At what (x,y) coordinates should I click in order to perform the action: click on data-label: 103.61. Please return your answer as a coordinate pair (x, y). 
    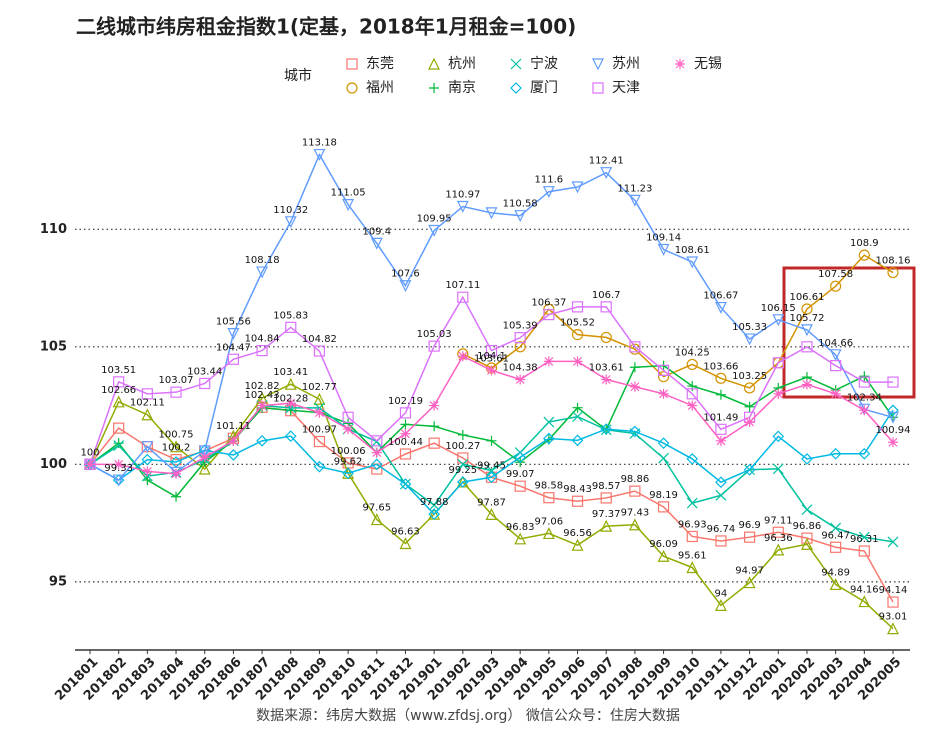
    Looking at the image, I should click on (606, 367).